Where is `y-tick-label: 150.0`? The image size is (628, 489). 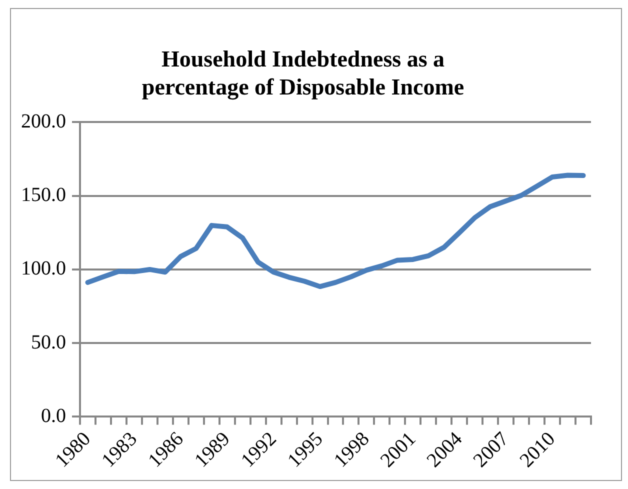
y-tick-label: 150.0 is located at coordinates (43, 195).